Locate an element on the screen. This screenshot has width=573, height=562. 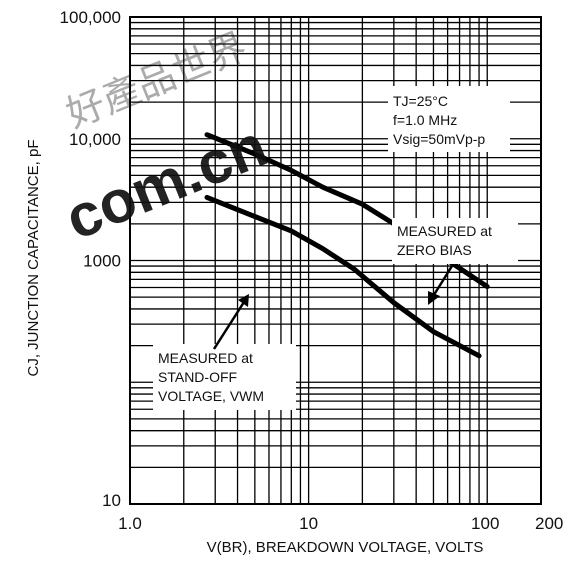
y-tick-label: 10 is located at coordinates (111, 500).